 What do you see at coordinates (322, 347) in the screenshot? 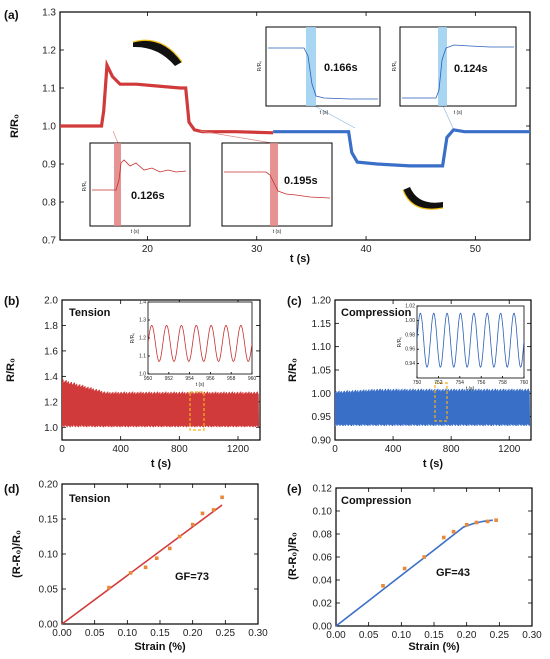
I see `y-tick-label: 1.10` at bounding box center [322, 347].